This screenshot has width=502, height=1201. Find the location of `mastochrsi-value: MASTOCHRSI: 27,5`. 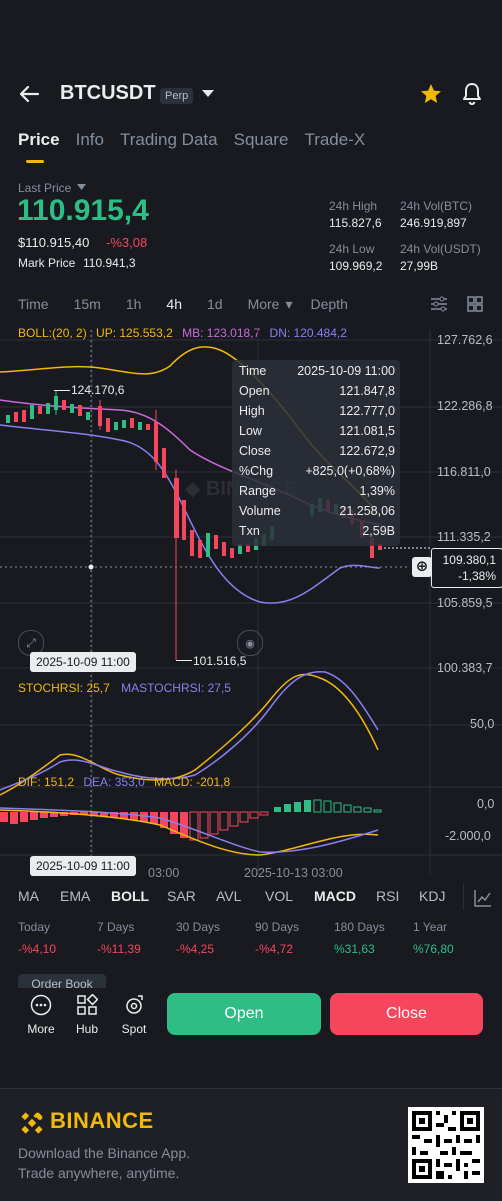

mastochrsi-value: MASTOCHRSI: 27,5 is located at coordinates (176, 688).